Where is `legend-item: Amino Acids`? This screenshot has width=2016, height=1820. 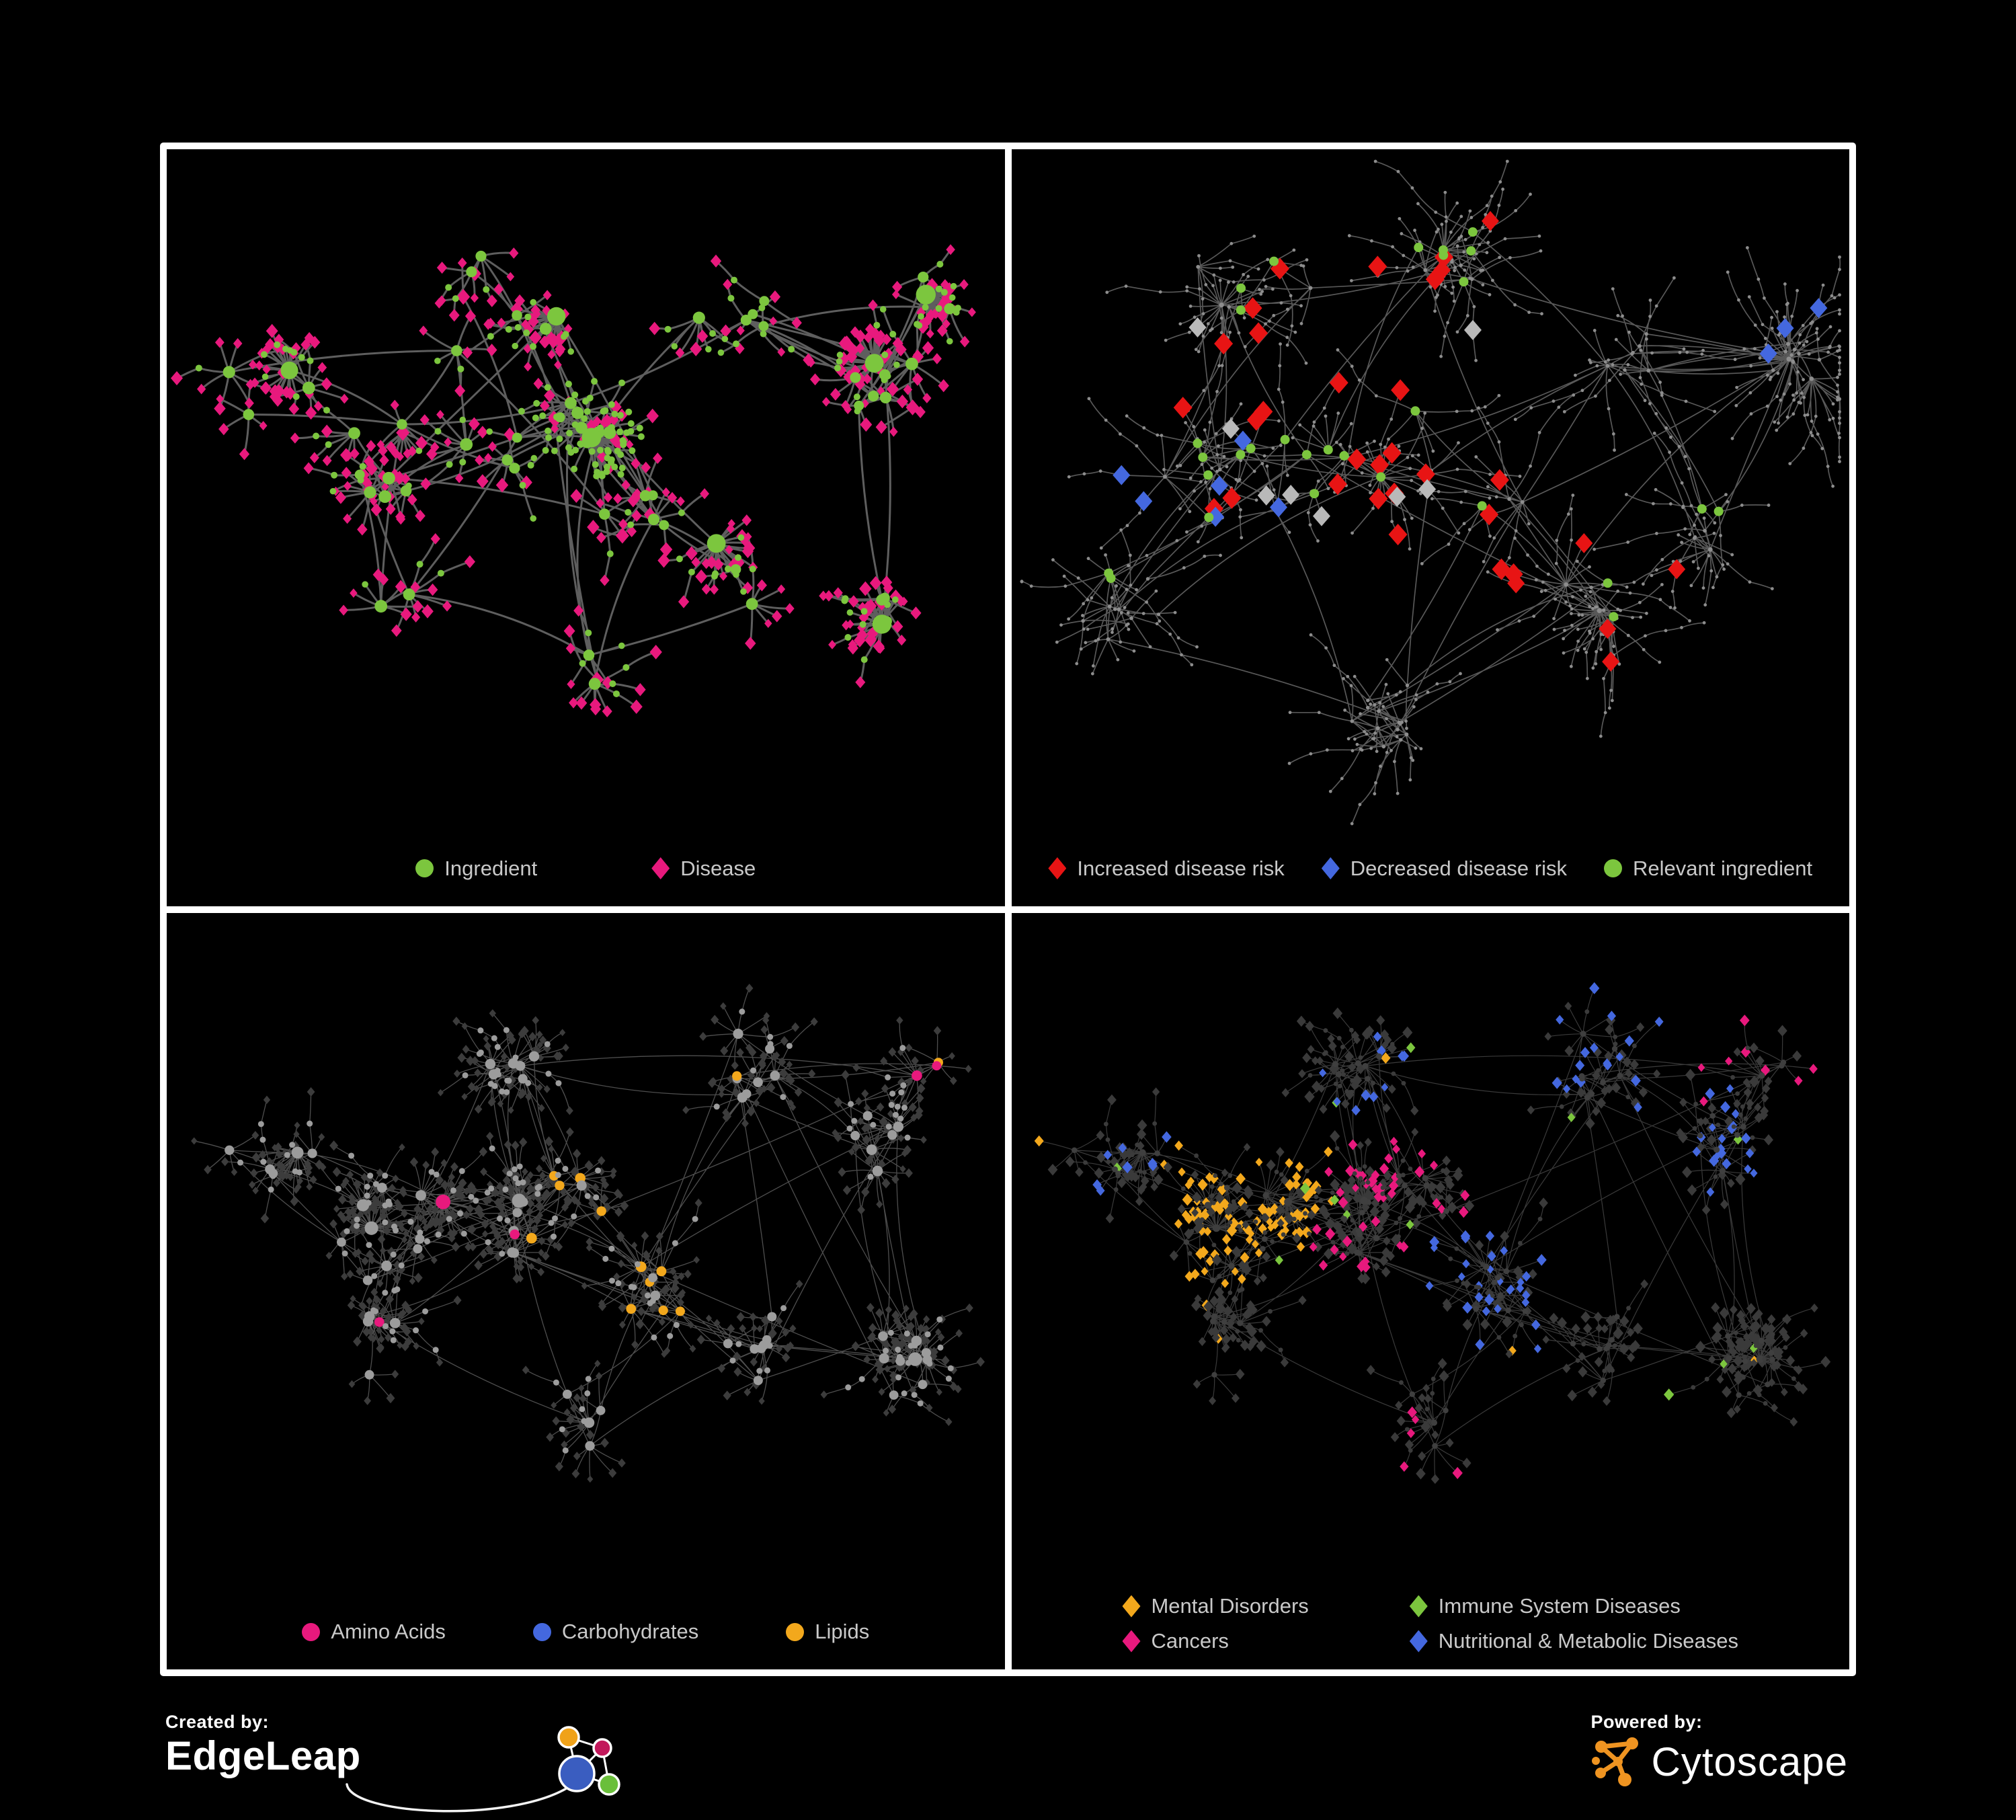
legend-item: Amino Acids is located at coordinates (374, 1632).